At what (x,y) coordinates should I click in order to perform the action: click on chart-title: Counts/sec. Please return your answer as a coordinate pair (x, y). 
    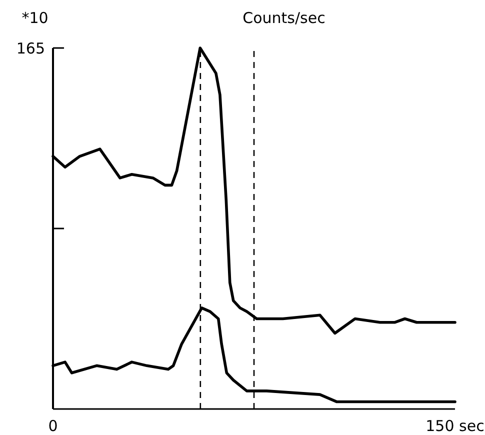
    Looking at the image, I should click on (284, 18).